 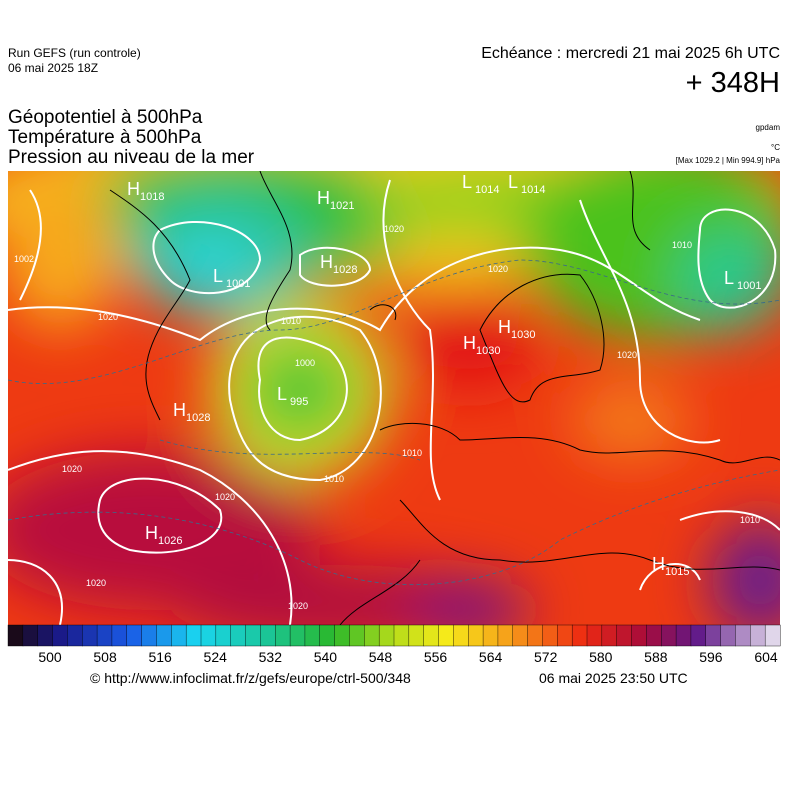 What do you see at coordinates (24, 259) in the screenshot?
I see `isobar-label: 1002` at bounding box center [24, 259].